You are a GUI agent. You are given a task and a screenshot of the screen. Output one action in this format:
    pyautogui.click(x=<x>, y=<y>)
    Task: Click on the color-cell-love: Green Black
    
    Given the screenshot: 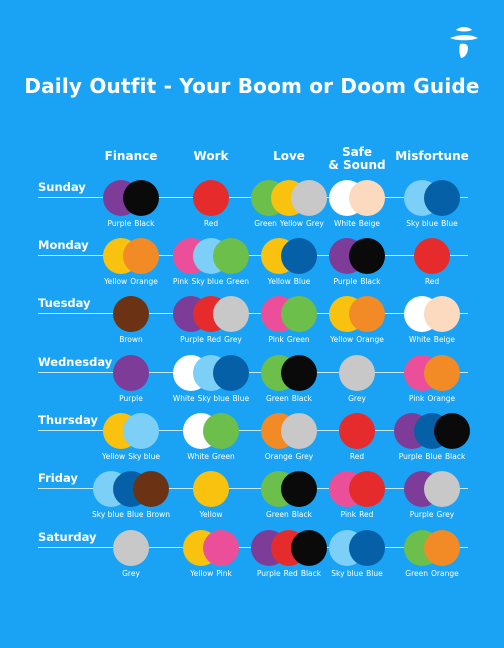 What is the action you would take?
    pyautogui.click(x=289, y=500)
    